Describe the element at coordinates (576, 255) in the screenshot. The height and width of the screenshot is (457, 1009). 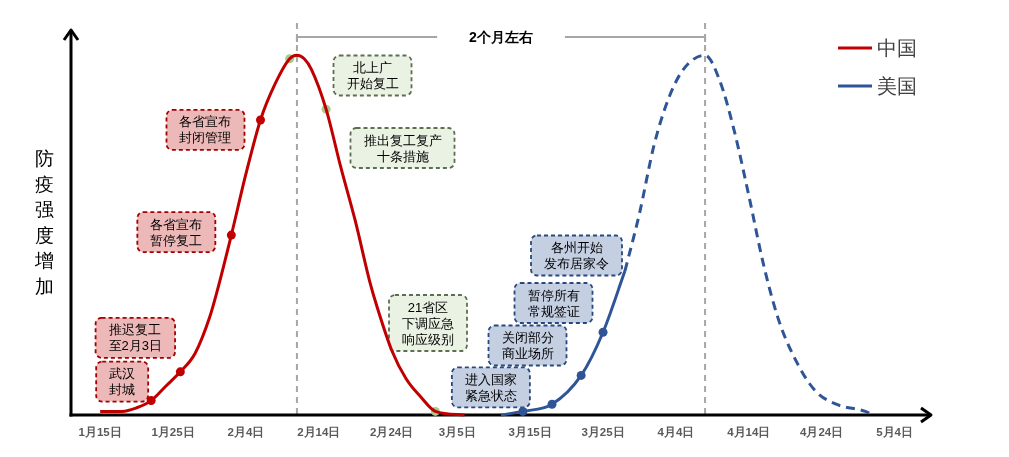
I see `annotation: 各州开始发布居家令` at that location.